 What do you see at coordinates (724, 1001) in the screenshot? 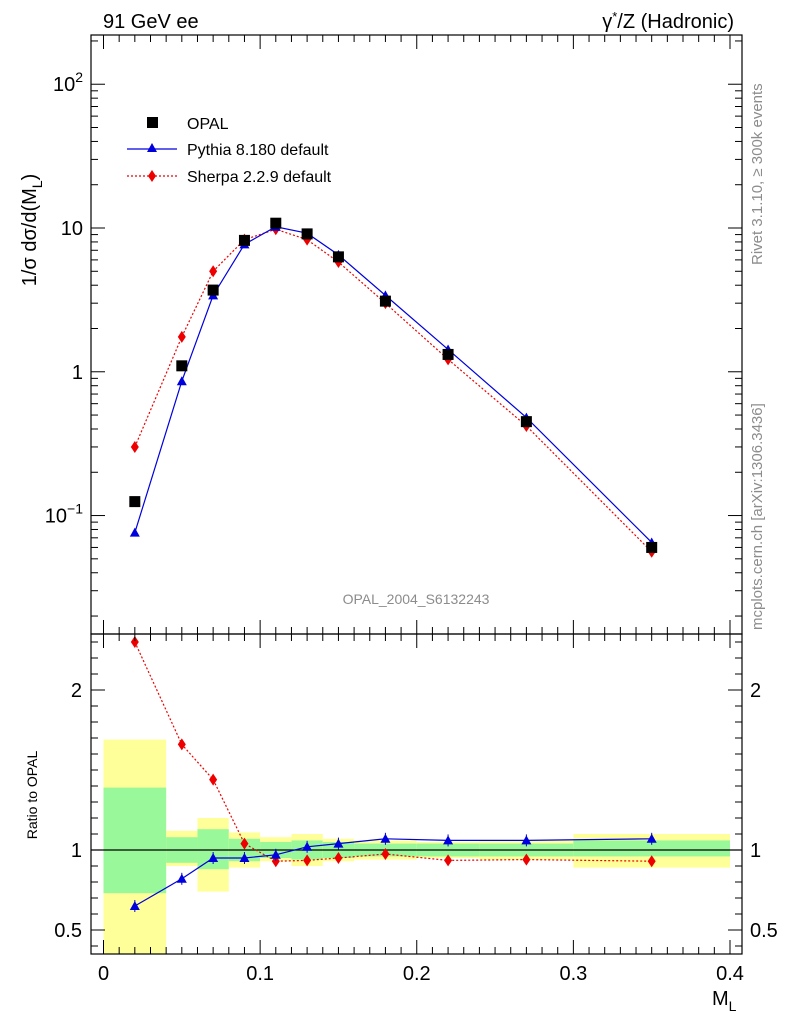
I see `x-axis-label: ML` at bounding box center [724, 1001].